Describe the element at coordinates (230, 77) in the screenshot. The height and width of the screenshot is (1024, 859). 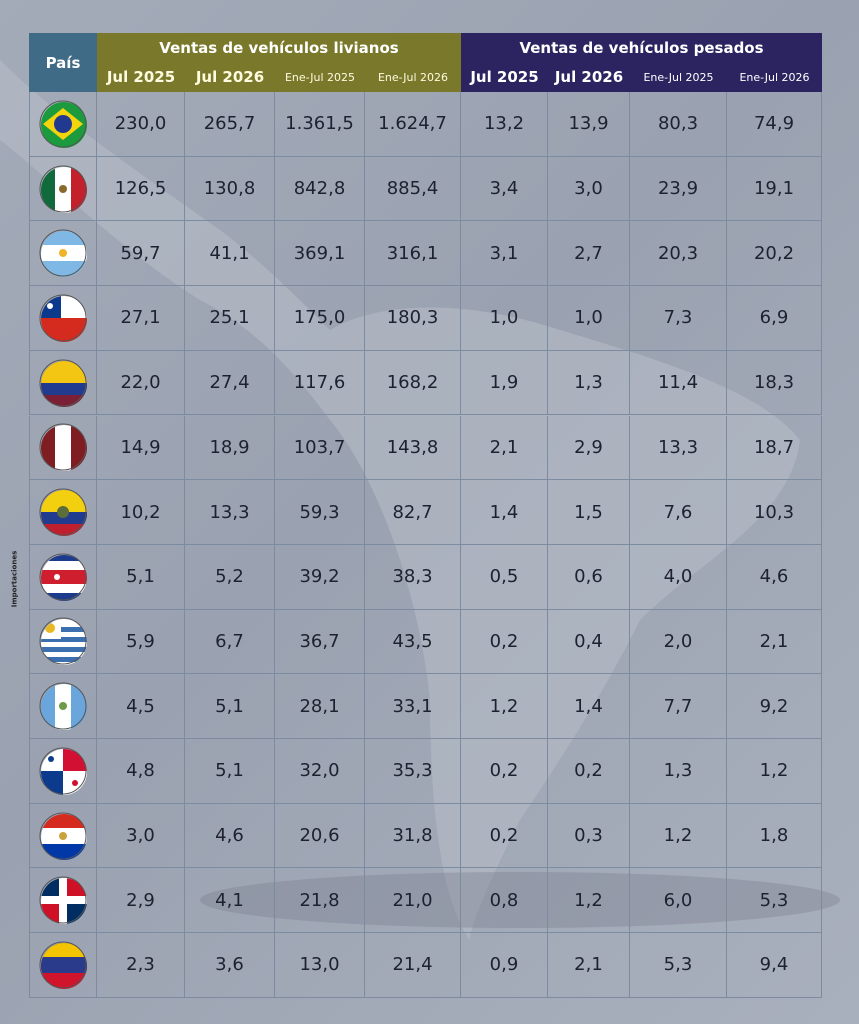
I see `column-header: Jul 2026` at that location.